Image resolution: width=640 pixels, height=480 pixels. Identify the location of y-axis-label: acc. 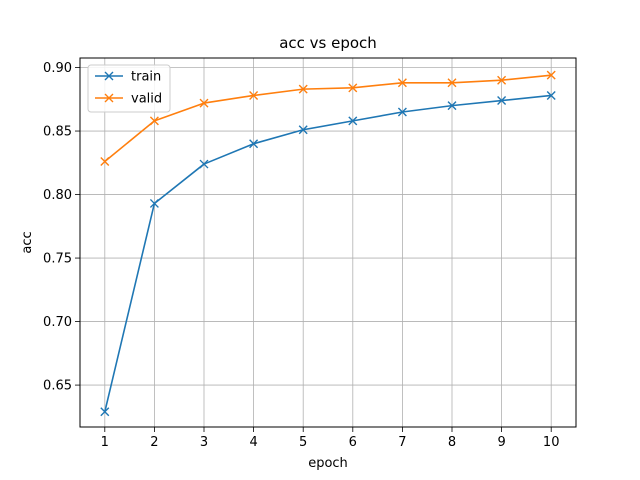
(27, 242).